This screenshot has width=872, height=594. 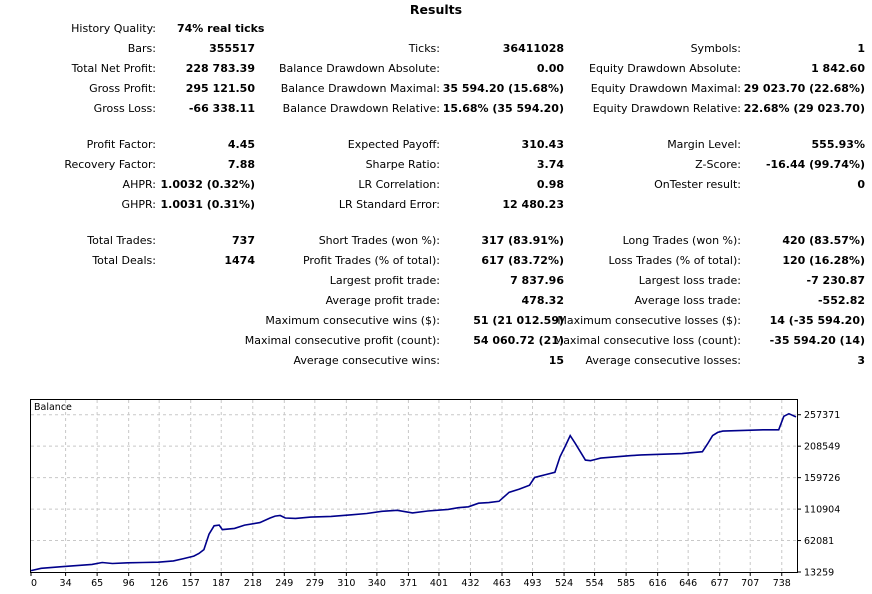 I want to click on x-tick-label: 554, so click(x=595, y=583).